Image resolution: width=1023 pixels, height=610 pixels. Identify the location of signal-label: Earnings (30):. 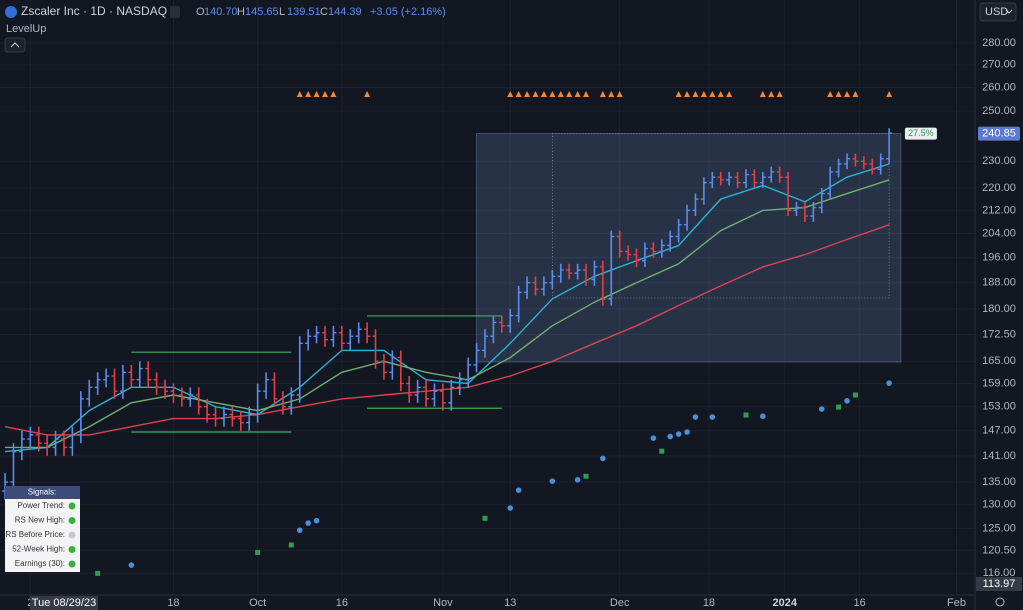
(40, 563).